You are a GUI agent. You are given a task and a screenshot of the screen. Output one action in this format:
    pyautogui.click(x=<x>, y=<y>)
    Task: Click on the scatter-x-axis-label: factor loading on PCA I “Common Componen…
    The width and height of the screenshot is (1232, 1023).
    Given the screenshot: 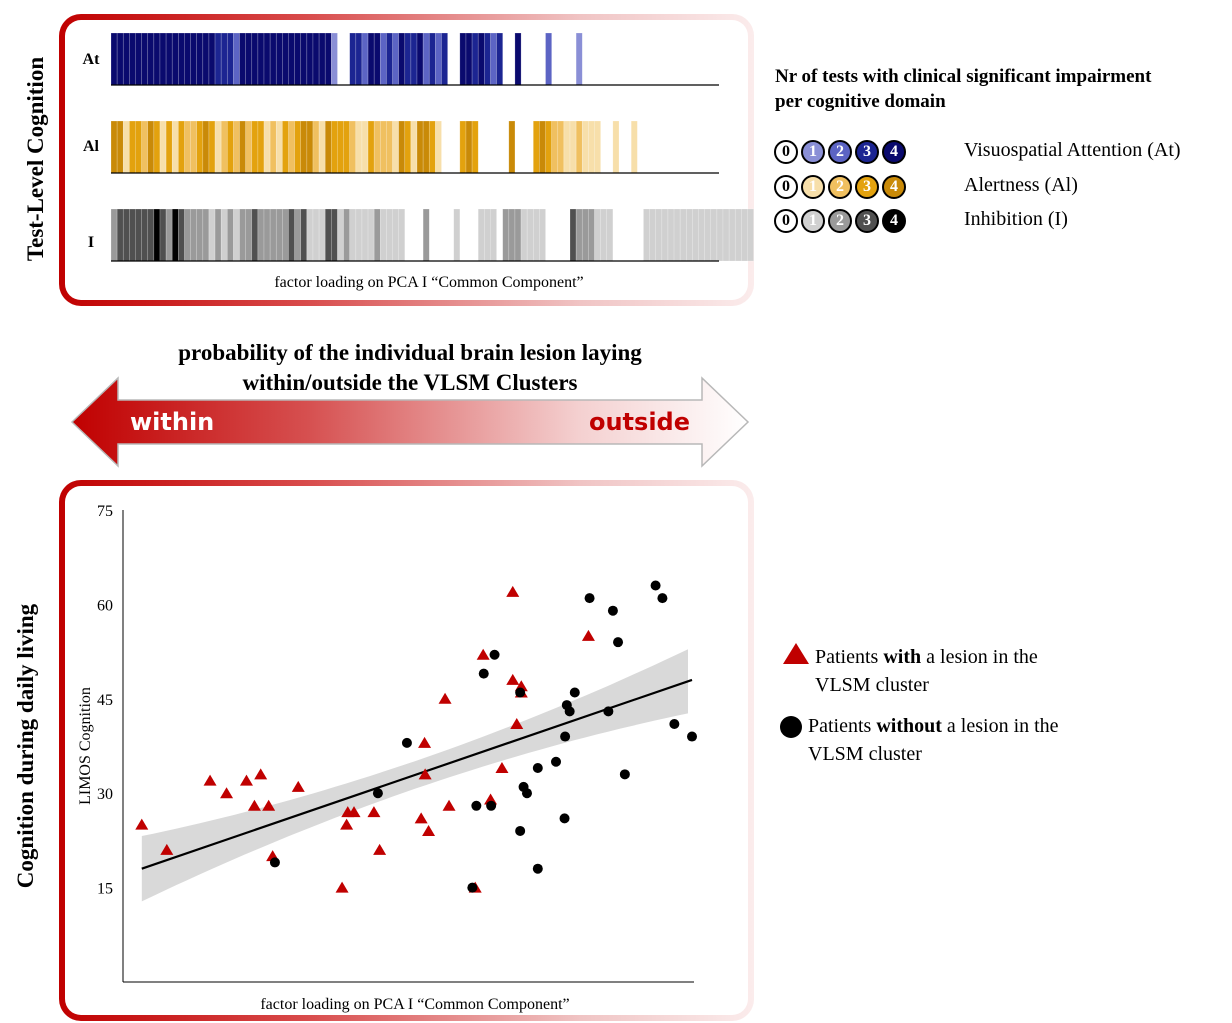 What is the action you would take?
    pyautogui.click(x=414, y=1004)
    